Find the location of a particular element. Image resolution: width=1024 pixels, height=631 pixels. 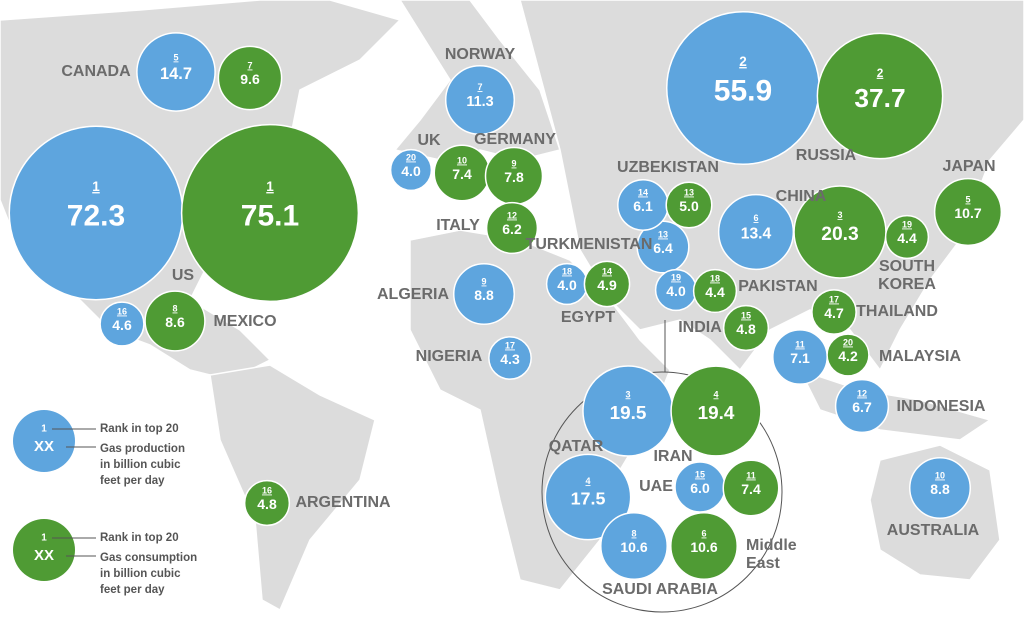

bubble: 156.0 is located at coordinates (700, 487).